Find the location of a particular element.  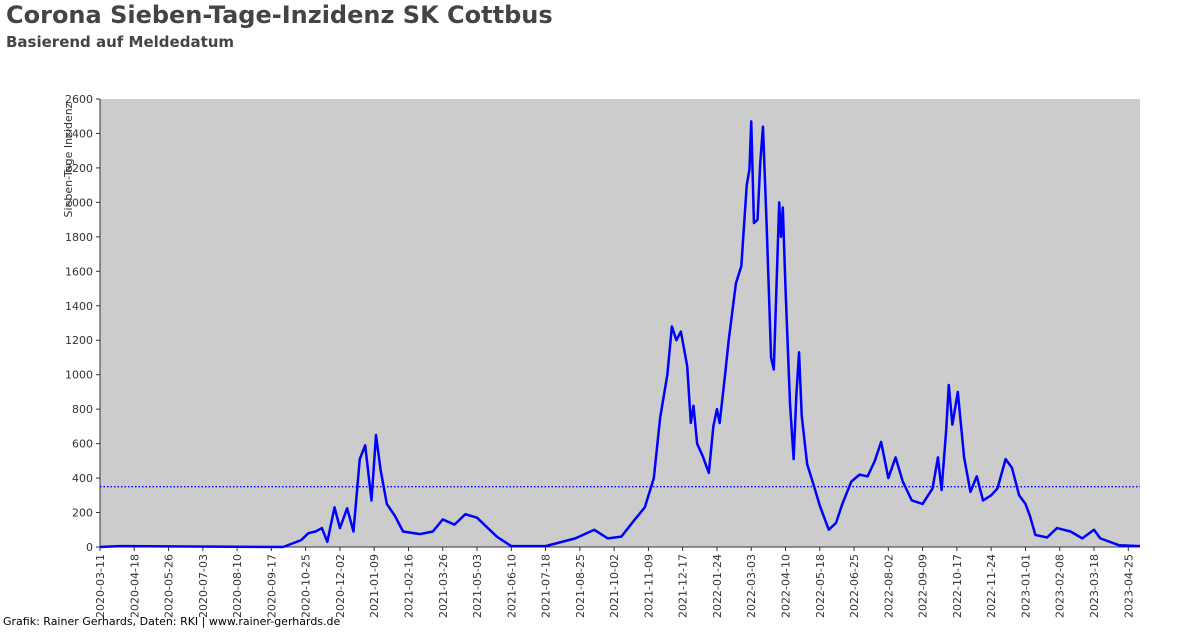

x-tick-label: 2022-04-10 is located at coordinates (786, 586).